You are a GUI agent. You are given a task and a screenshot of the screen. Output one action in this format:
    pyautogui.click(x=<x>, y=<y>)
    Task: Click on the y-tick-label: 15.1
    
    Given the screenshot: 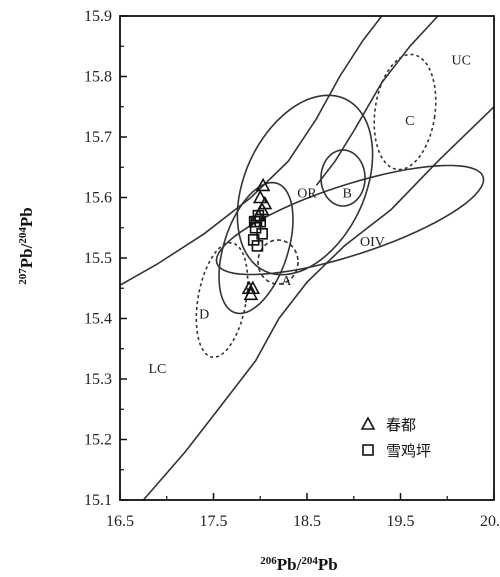 What is the action you would take?
    pyautogui.click(x=98, y=500)
    